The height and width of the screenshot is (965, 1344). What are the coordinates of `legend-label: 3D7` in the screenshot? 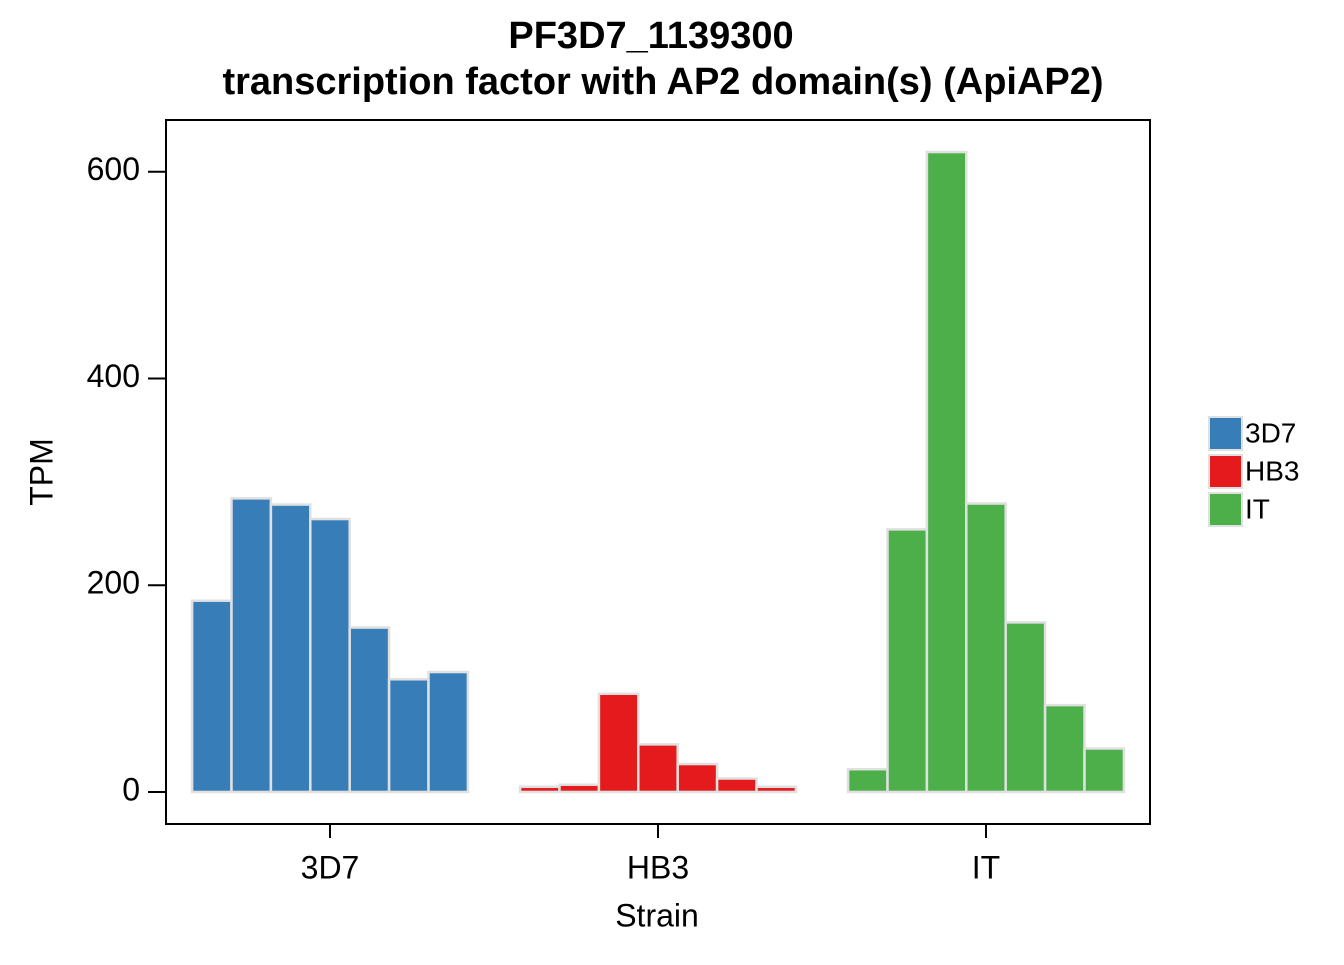 It's located at (1270, 432).